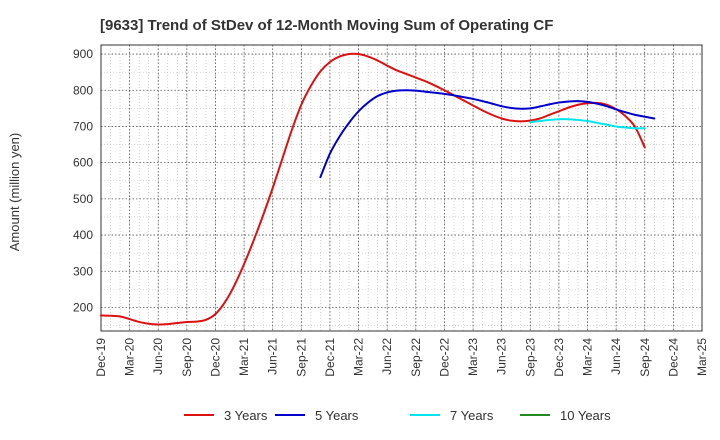 Image resolution: width=720 pixels, height=440 pixels. Describe the element at coordinates (487, 134) in the screenshot. I see `series-line-5-years` at that location.